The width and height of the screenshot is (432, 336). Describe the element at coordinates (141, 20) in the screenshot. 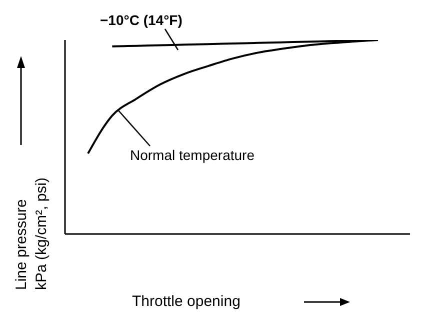

I see `series-label: −10°C (14°F)` at that location.